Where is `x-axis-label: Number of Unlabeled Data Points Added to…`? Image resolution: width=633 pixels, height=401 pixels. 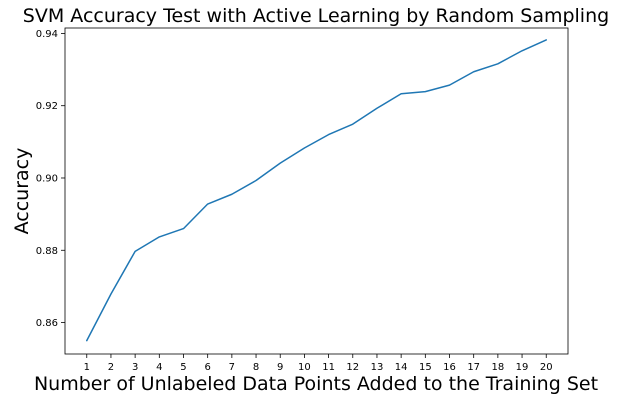
x-axis-label: Number of Unlabeled Data Points Added to… is located at coordinates (316, 384).